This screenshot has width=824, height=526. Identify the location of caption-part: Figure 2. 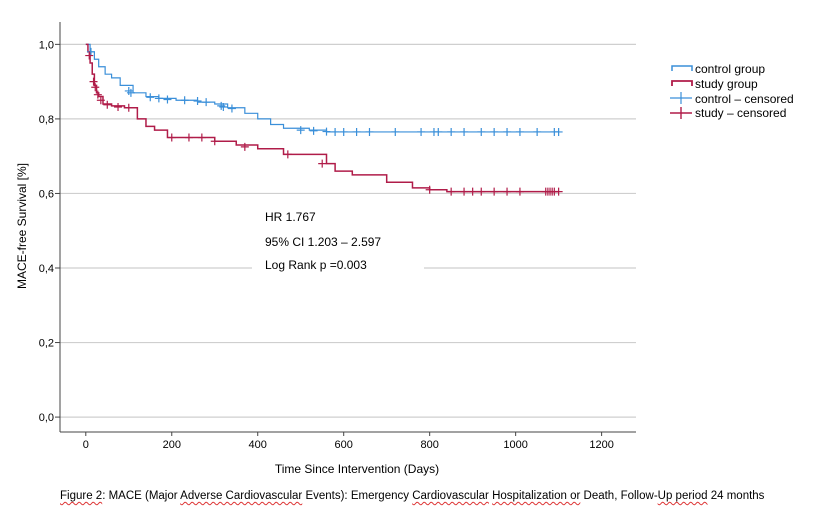
(81, 496).